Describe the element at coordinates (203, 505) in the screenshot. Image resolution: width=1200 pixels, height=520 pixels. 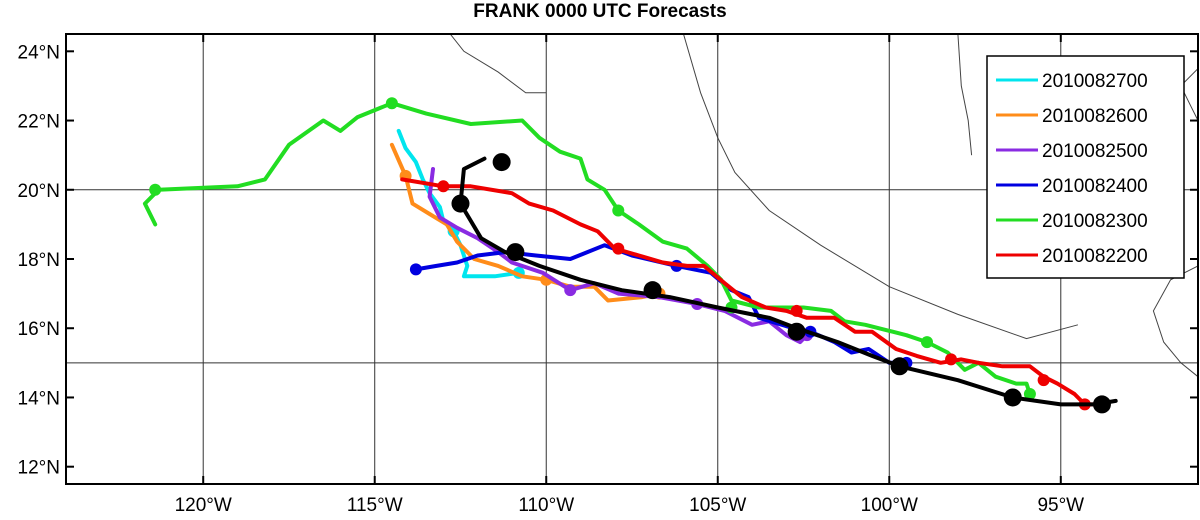
I see `x-tick-label: 120°W` at that location.